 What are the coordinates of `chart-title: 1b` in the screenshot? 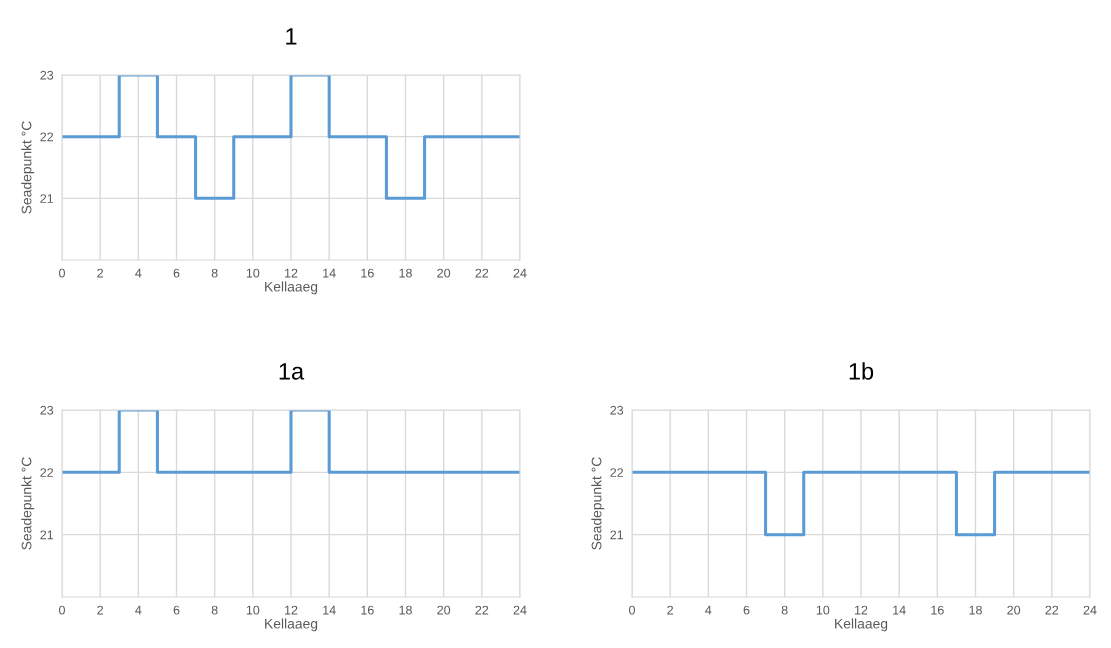 It's located at (861, 371).